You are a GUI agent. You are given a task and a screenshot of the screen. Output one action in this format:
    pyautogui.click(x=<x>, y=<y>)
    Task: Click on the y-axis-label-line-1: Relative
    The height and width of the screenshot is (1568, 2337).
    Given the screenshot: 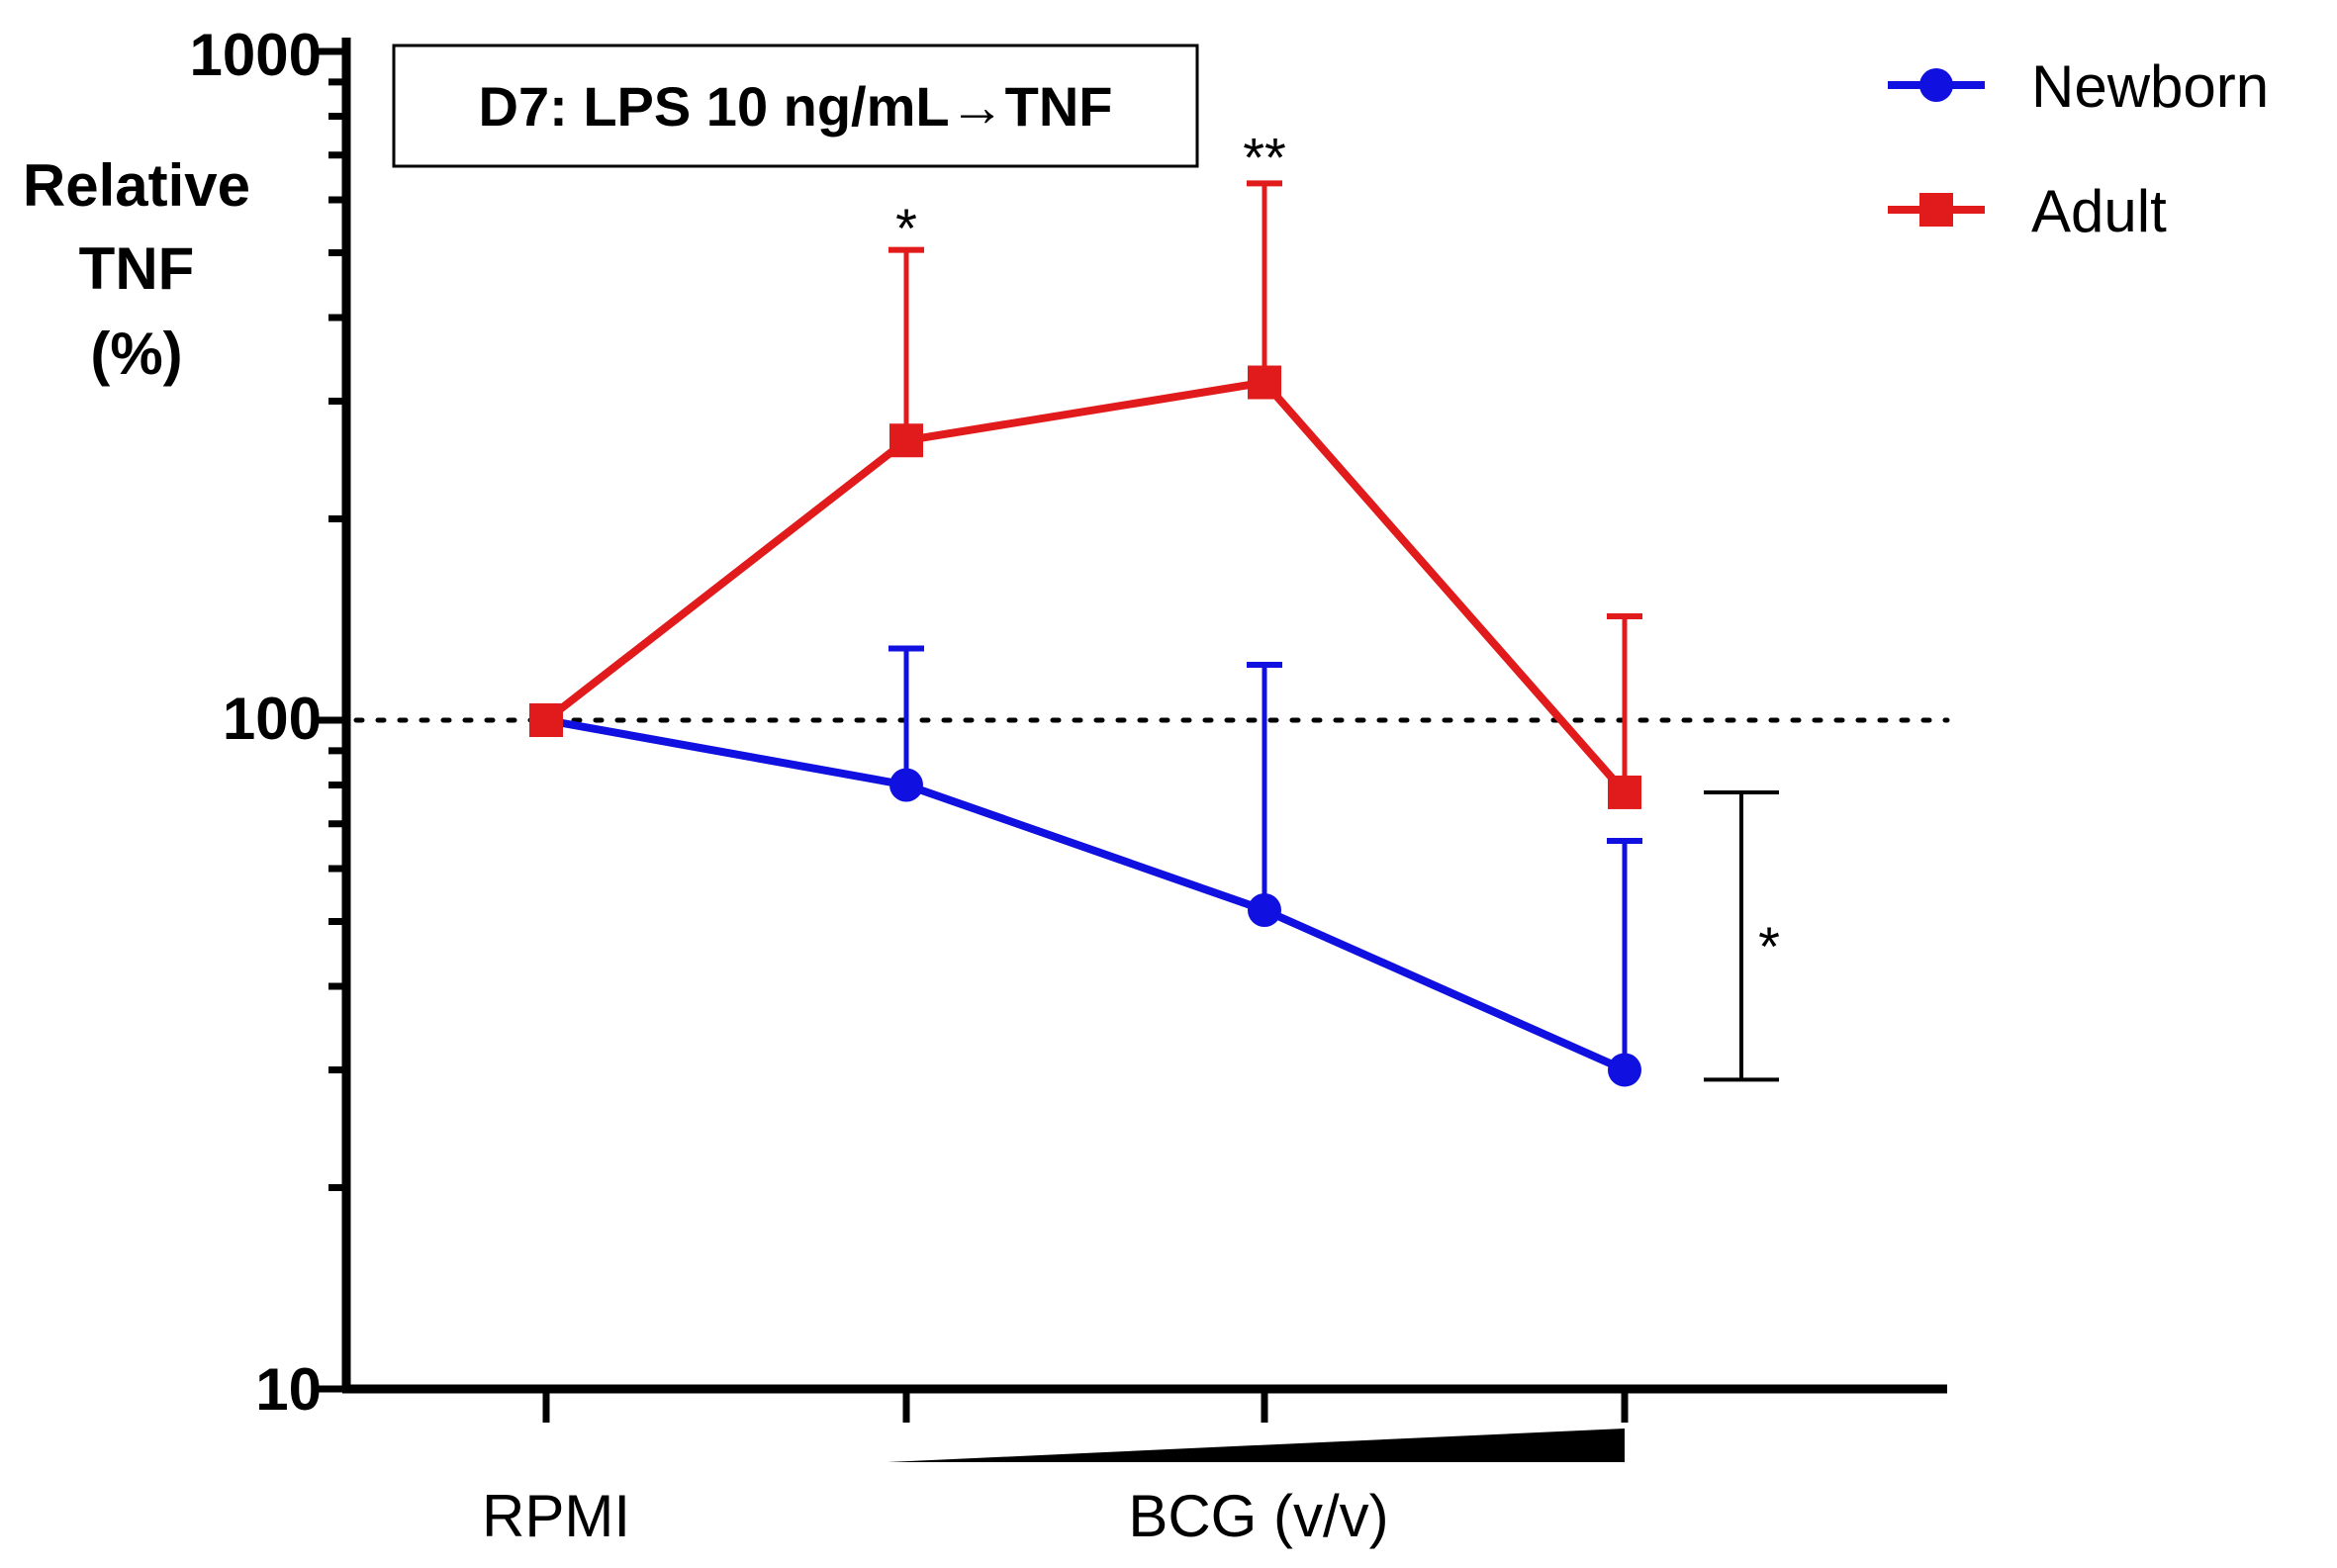 What is the action you would take?
    pyautogui.click(x=136, y=185)
    